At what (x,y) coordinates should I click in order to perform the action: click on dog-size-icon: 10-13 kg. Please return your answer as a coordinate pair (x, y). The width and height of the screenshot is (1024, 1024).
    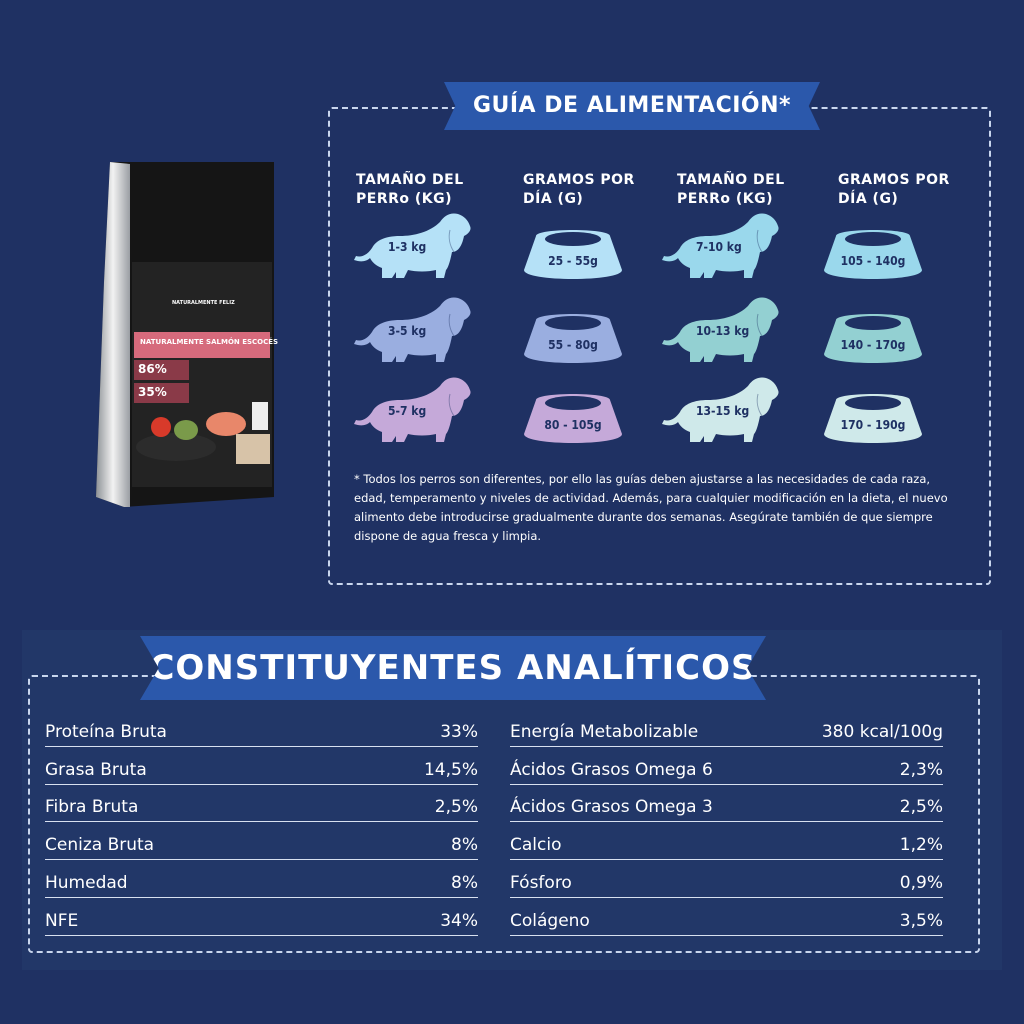
    Looking at the image, I should click on (721, 330).